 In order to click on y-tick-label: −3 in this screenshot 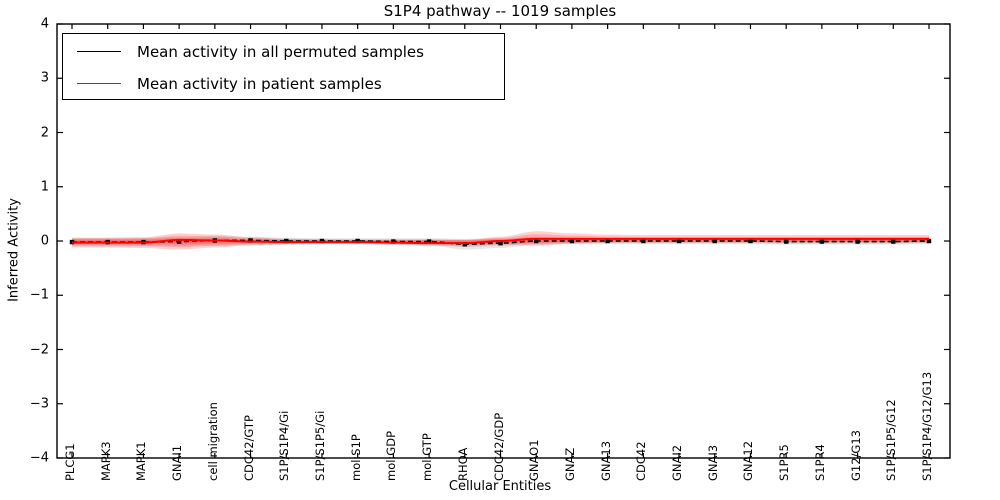, I will do `click(39, 404)`.